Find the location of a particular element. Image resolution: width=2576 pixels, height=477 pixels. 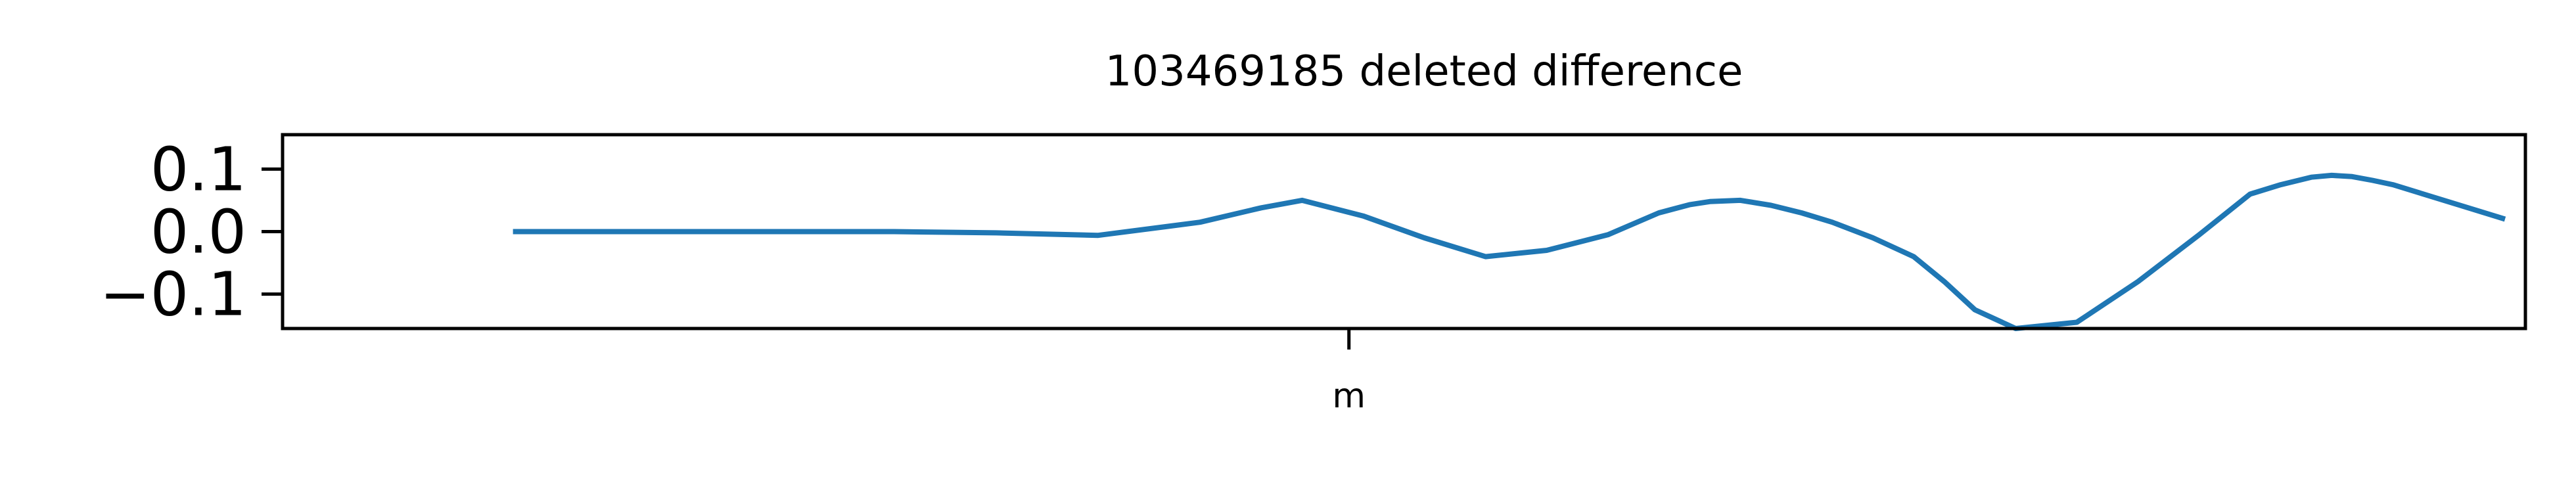

chart-title: 103469185 deleted difference is located at coordinates (1424, 72).